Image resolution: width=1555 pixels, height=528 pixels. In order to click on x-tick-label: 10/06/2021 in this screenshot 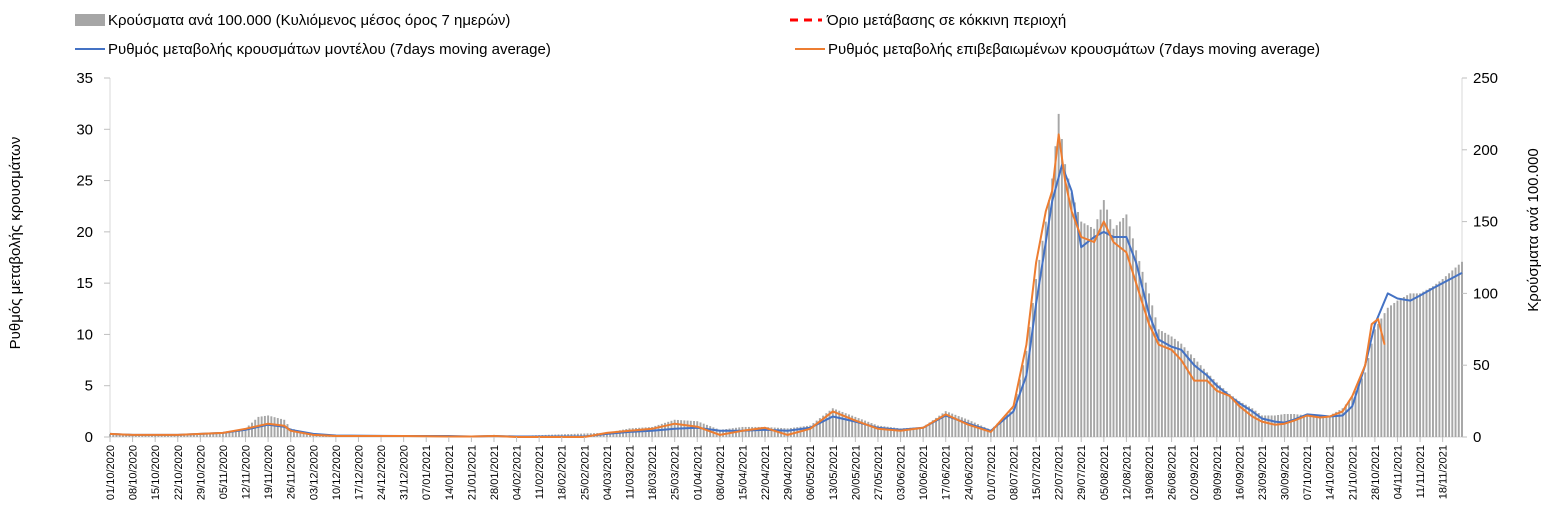, I will do `click(924, 472)`.